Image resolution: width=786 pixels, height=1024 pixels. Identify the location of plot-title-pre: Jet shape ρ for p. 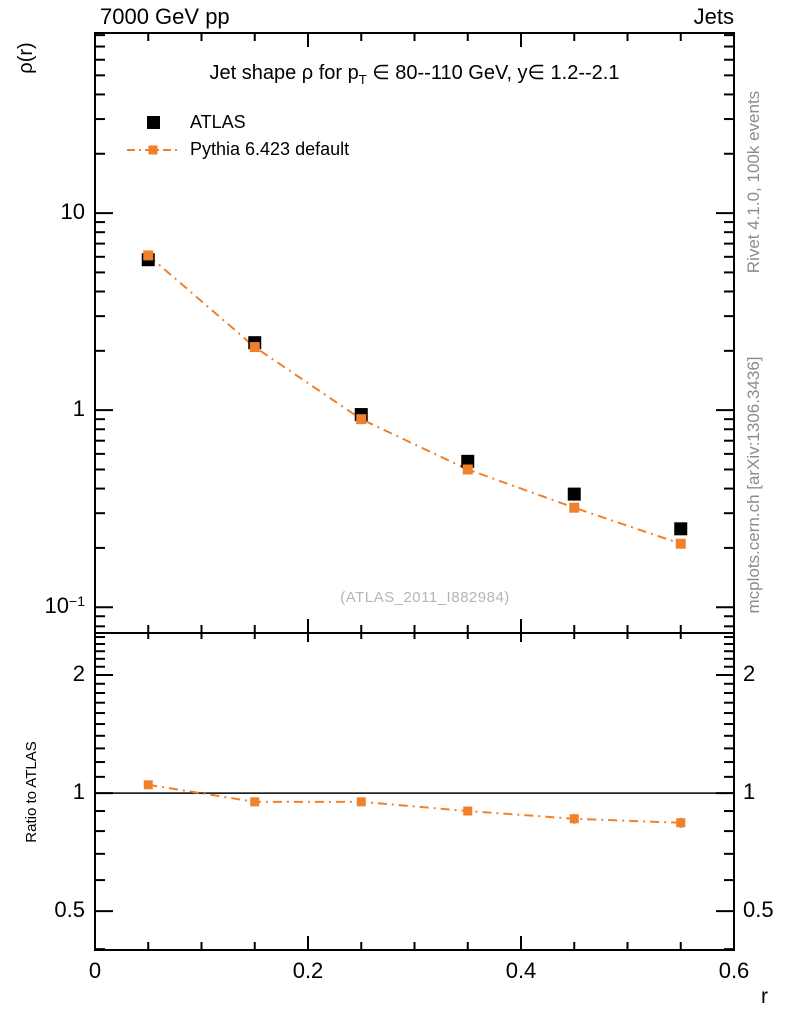
(284, 73).